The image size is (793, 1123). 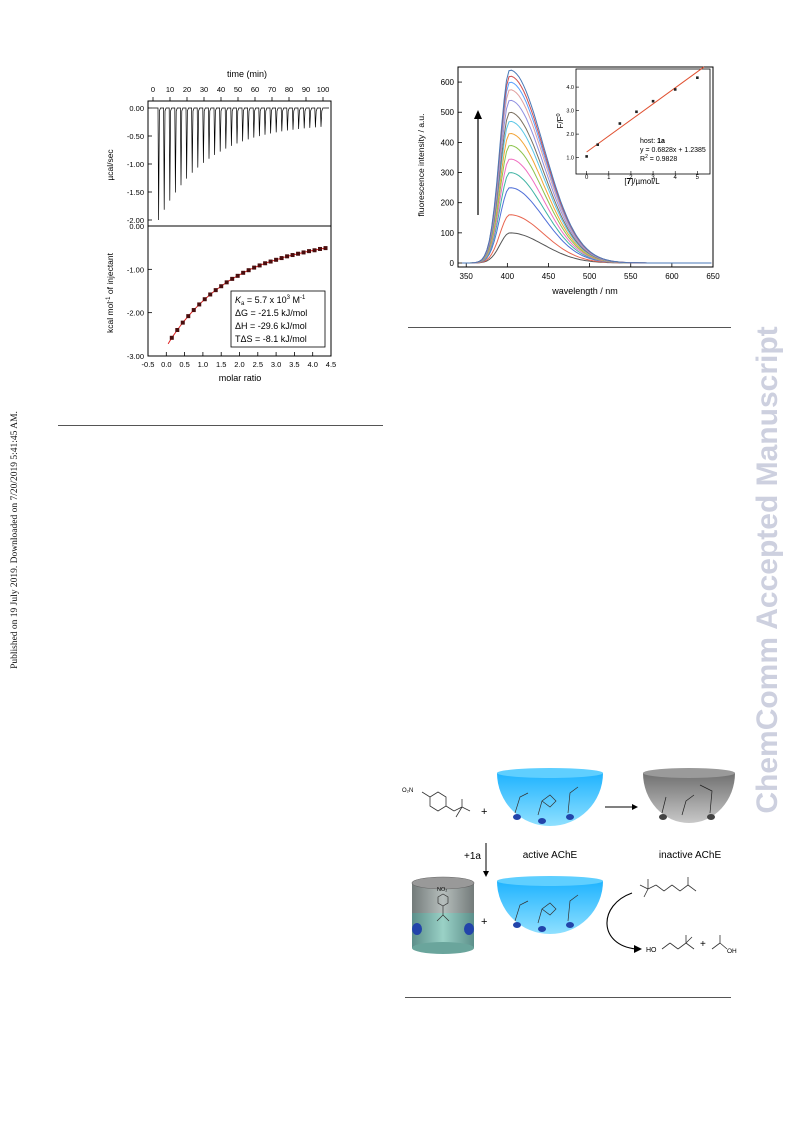 What do you see at coordinates (711, 817) in the screenshot?
I see `inactive-residue-2-icon` at bounding box center [711, 817].